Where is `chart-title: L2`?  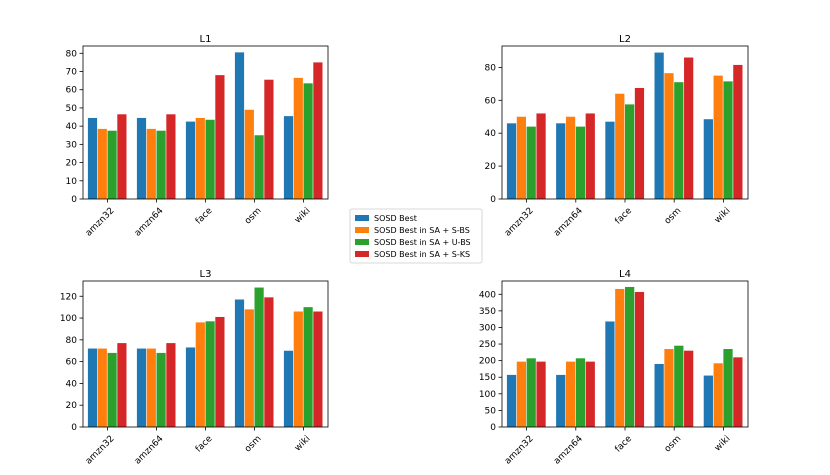 chart-title: L2 is located at coordinates (625, 39).